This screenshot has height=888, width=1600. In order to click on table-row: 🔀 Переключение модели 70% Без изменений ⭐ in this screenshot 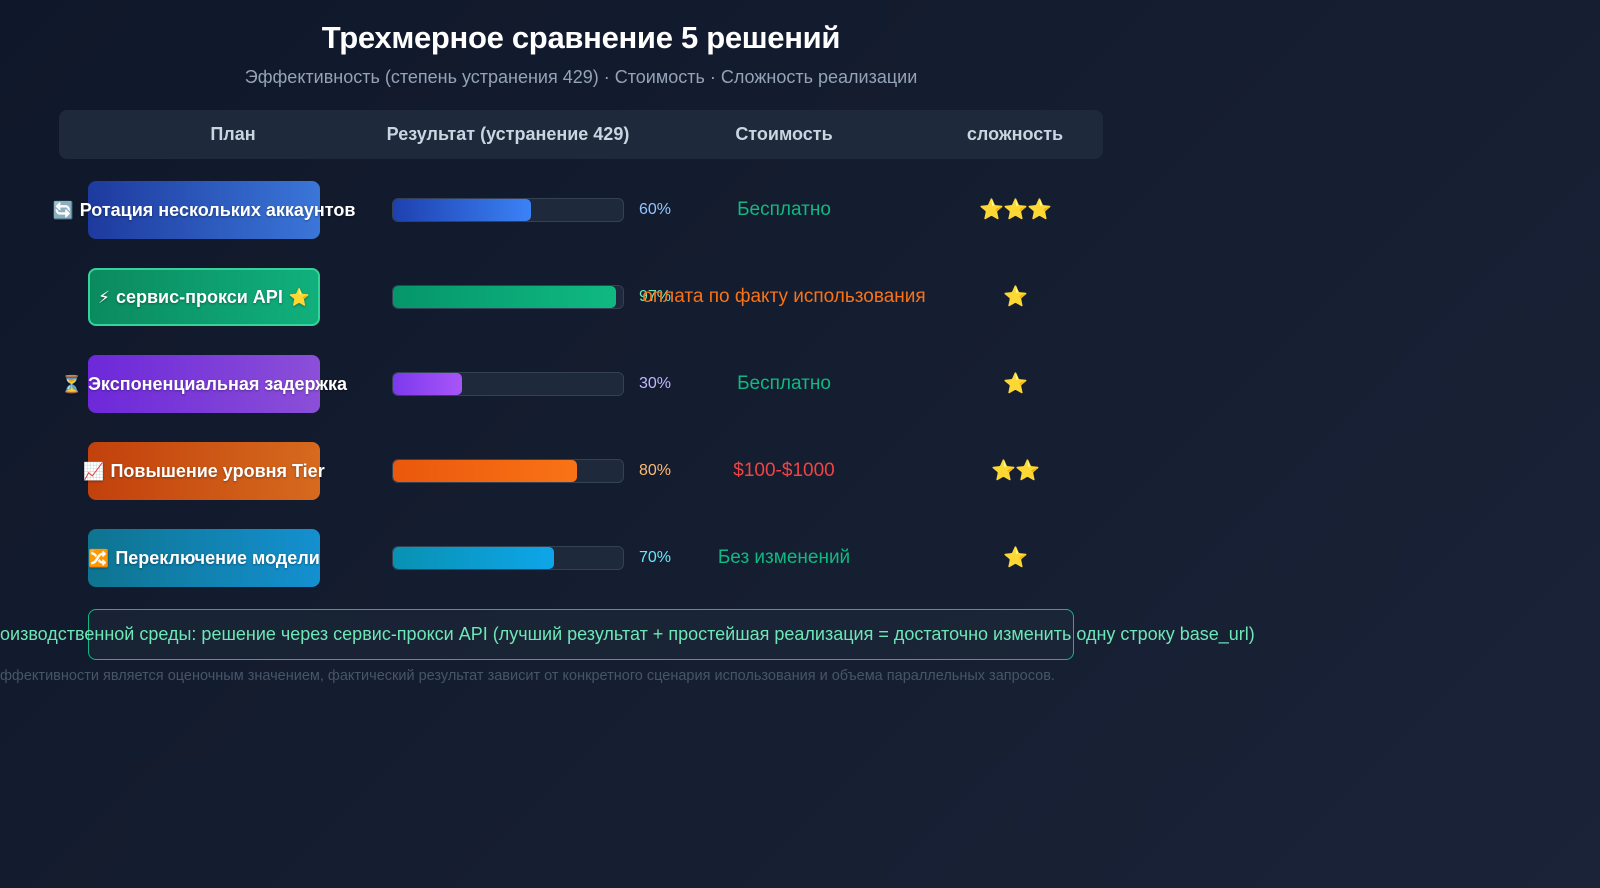, I will do `click(600, 559)`.